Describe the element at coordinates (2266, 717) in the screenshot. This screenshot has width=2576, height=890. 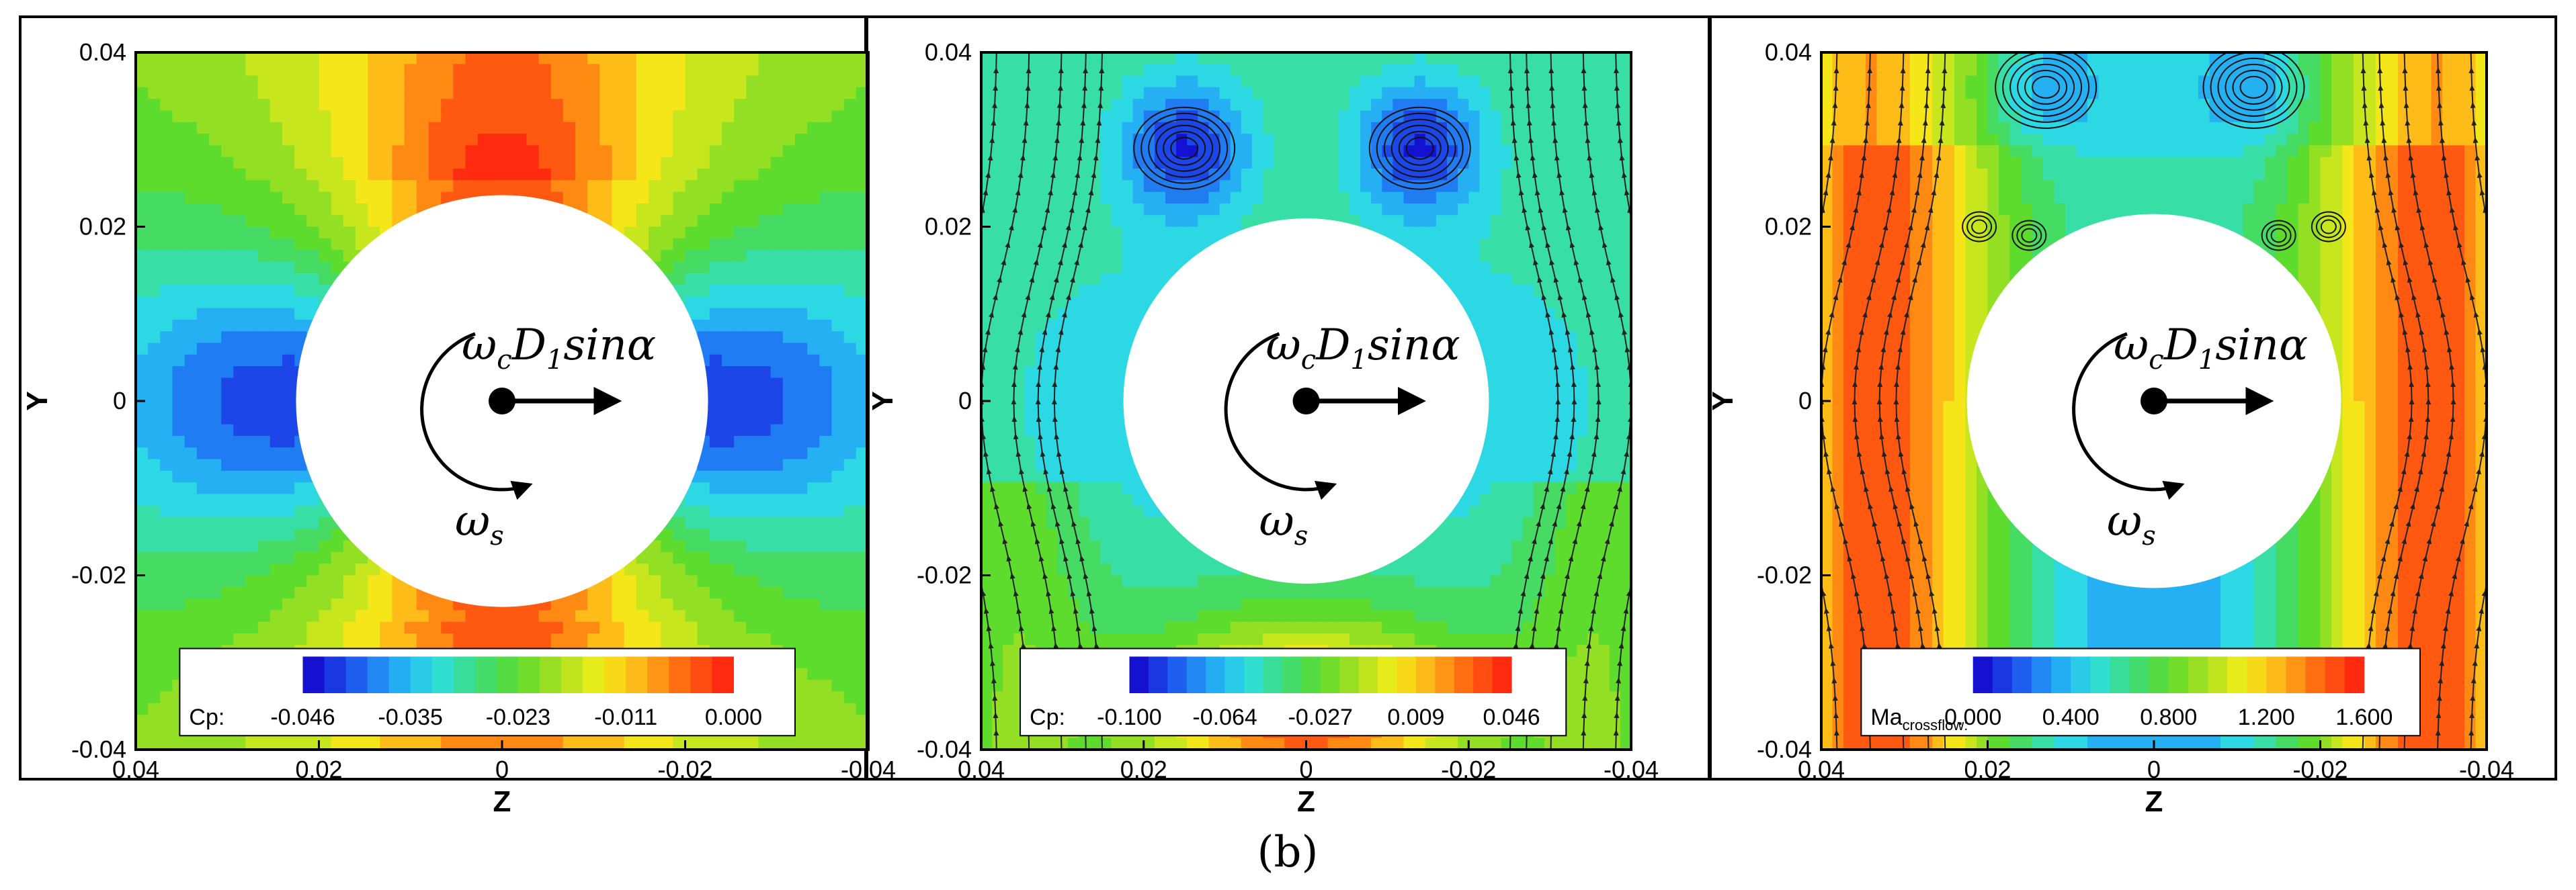
I see `colorbar-tick-label: 1.200` at that location.